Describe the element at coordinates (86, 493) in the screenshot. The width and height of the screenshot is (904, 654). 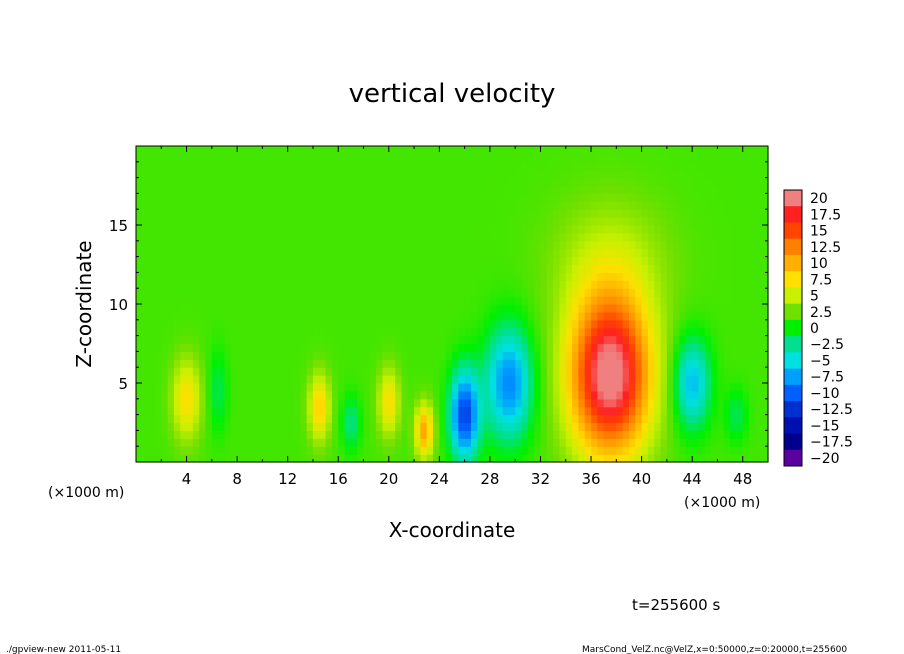
I see `x-unit-label-left: (×1000 m)` at that location.